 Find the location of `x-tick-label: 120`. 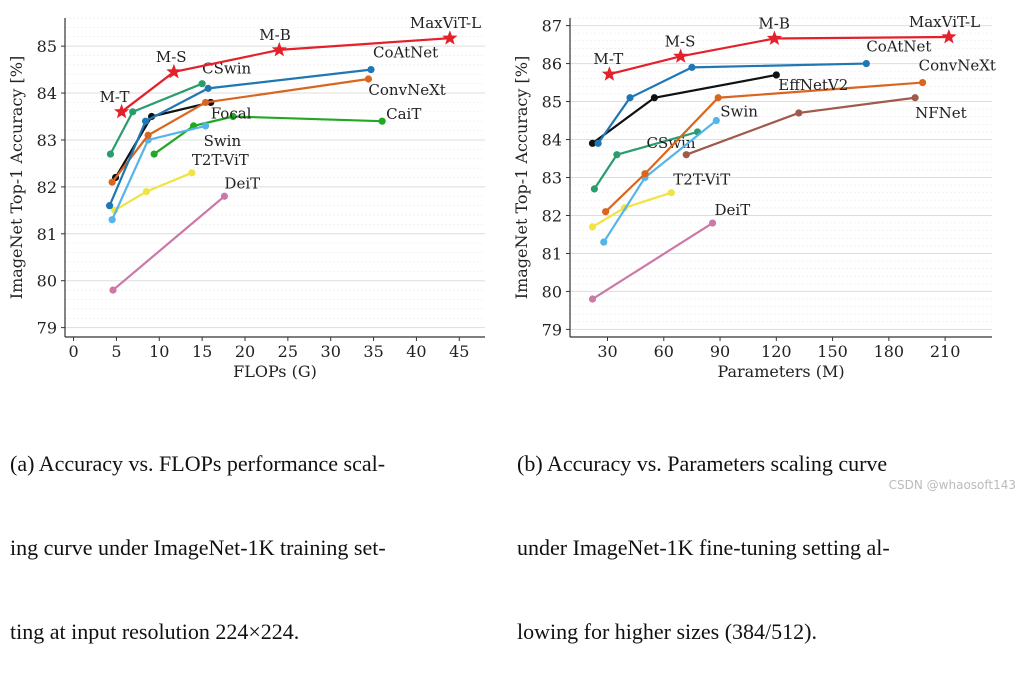

x-tick-label: 120 is located at coordinates (776, 351).